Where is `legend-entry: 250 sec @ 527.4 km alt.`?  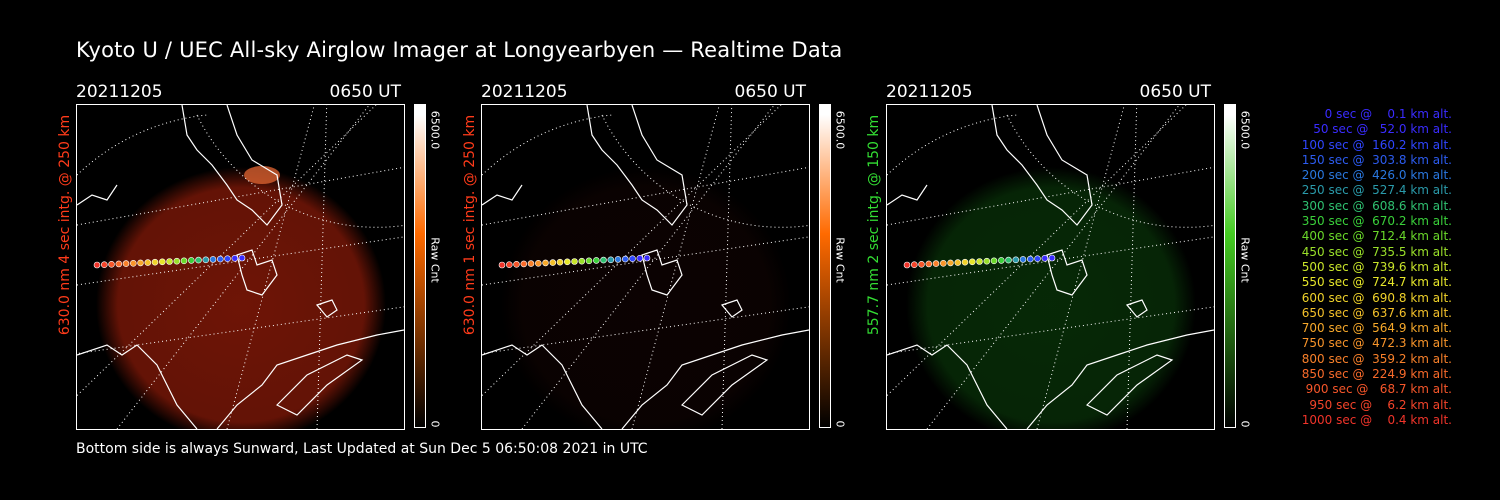 legend-entry: 250 sec @ 527.4 km alt. is located at coordinates (1374, 190).